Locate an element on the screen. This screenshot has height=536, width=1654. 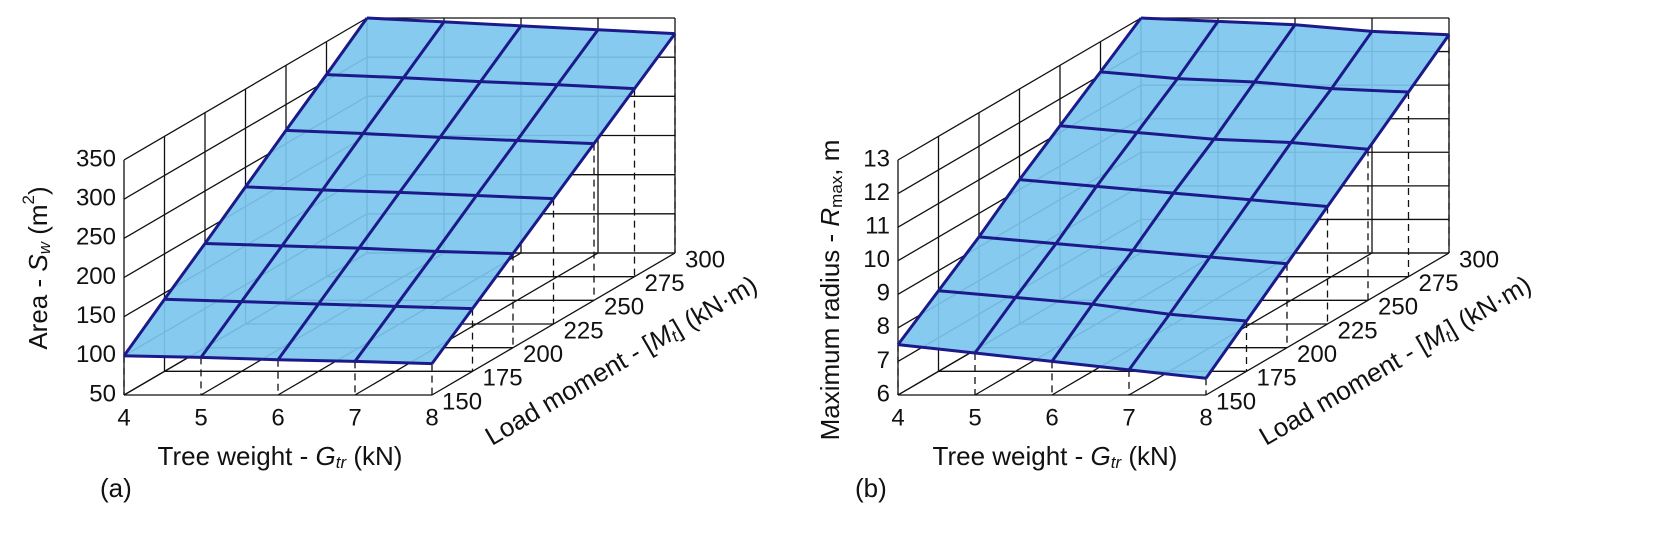
z-tick-label: 11 is located at coordinates (877, 225).